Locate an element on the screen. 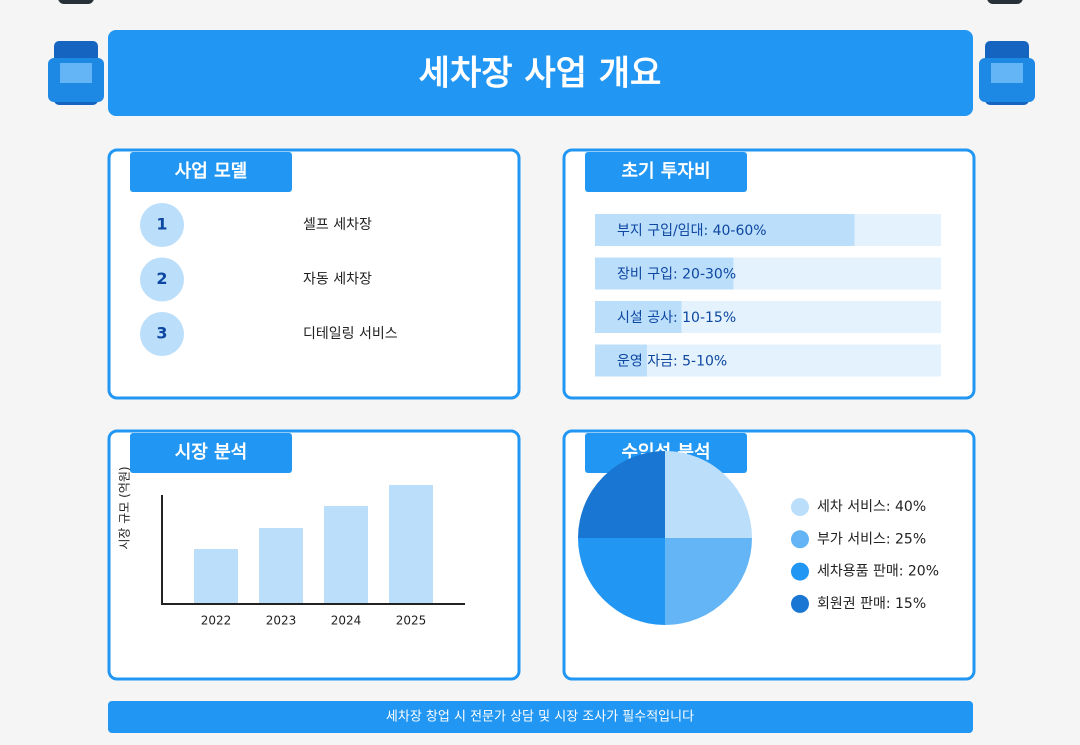  step-label: 디테일링 서비스 is located at coordinates (350, 334).